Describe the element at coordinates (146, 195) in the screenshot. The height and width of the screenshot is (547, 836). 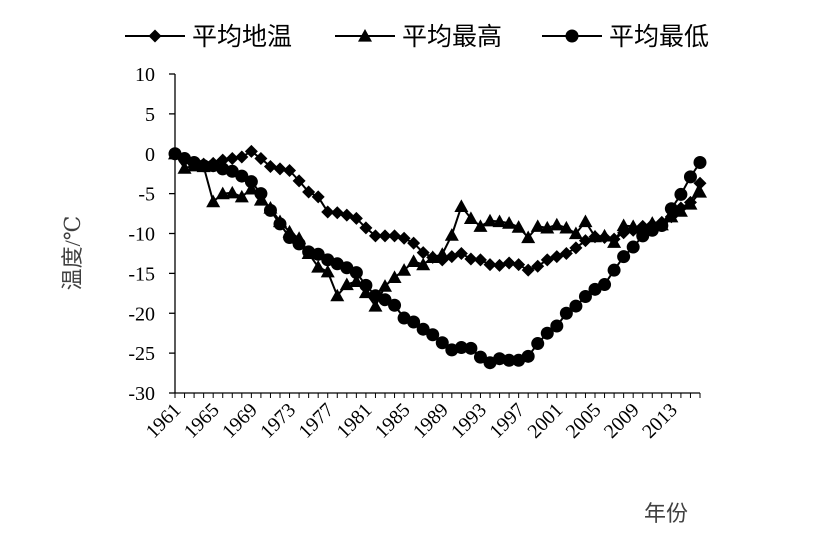
I see `y-tick-label: -5` at that location.